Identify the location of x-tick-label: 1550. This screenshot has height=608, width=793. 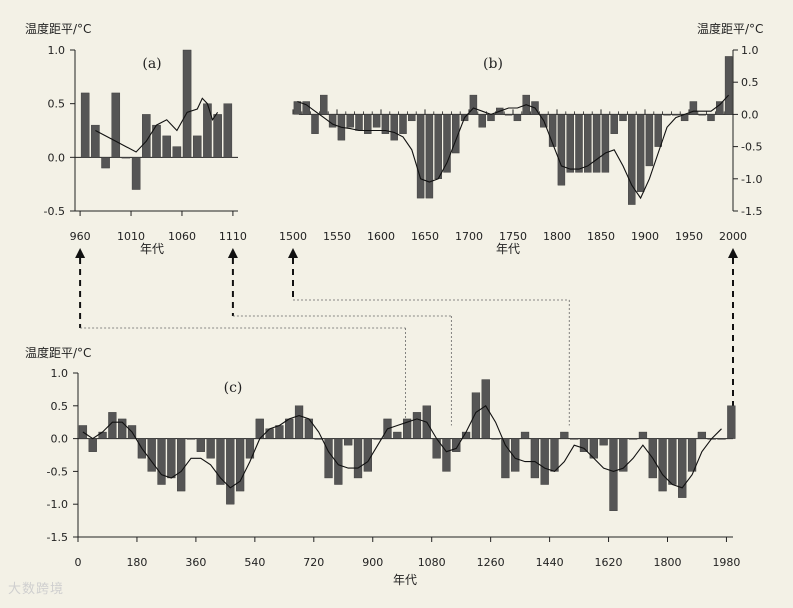
(337, 236).